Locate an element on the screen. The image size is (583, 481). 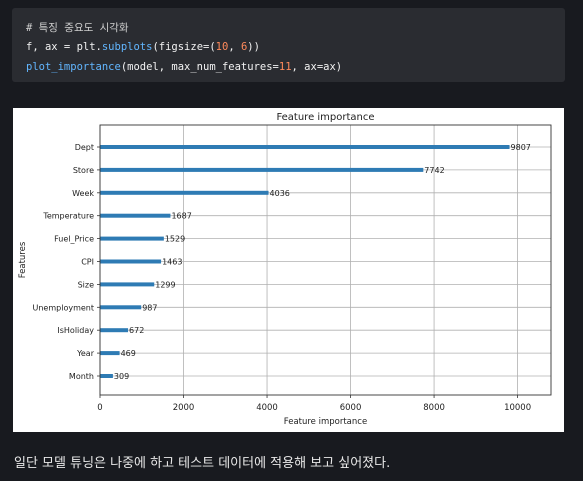
bar-fuel-price is located at coordinates (132, 238).